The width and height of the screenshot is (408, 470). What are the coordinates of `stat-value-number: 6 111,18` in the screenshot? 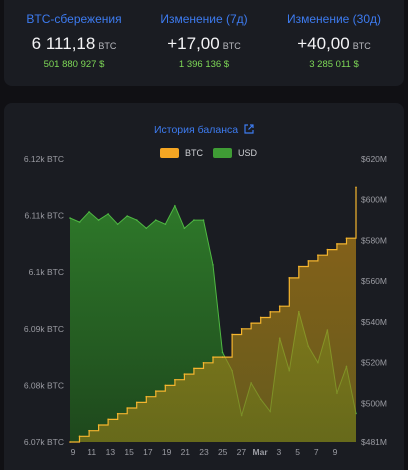 It's located at (63, 43).